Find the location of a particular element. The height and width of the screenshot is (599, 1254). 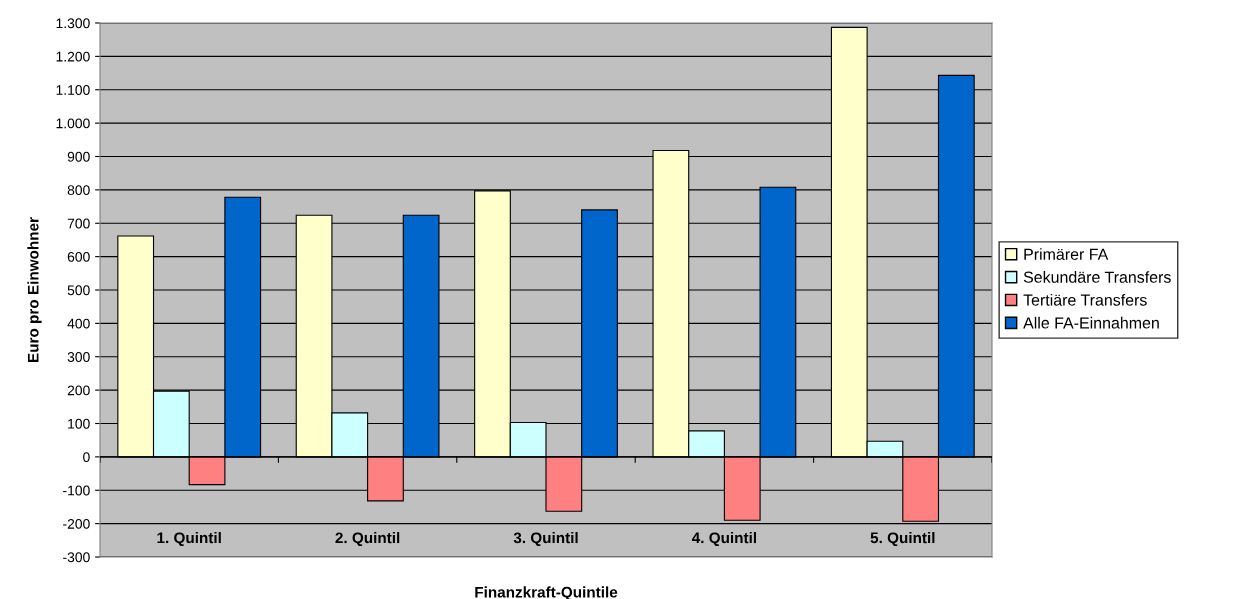

y-tick-label: -100 is located at coordinates (76, 490).